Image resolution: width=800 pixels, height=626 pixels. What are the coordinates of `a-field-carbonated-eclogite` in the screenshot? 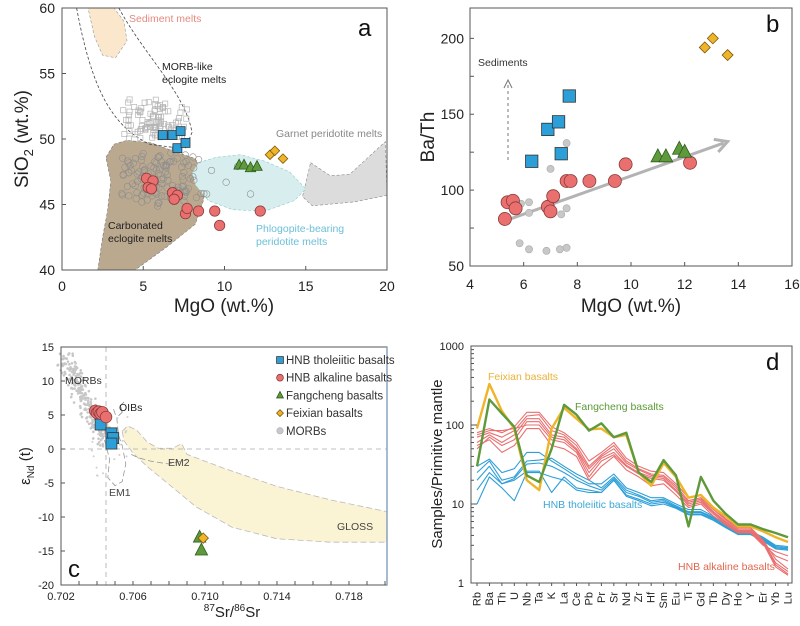 It's located at (152, 205).